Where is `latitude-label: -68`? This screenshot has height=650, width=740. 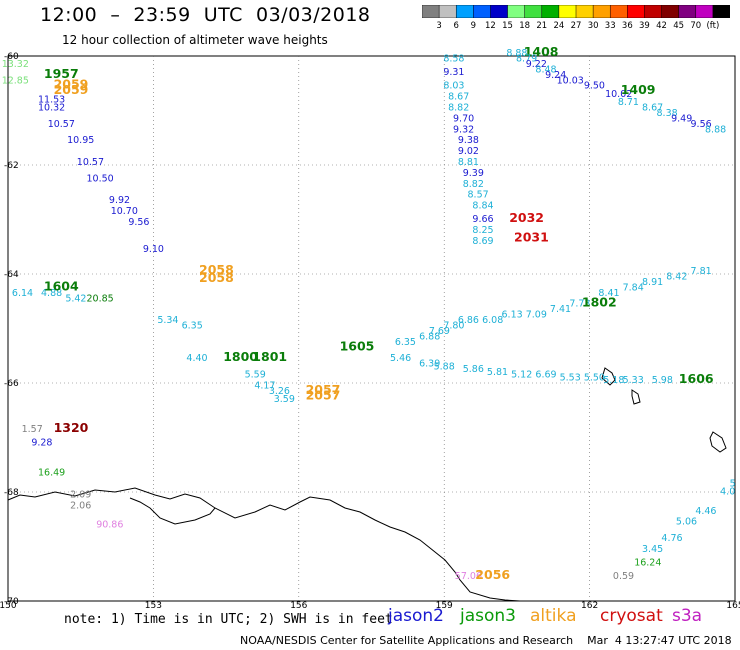 latitude-label: -68 is located at coordinates (11, 493).